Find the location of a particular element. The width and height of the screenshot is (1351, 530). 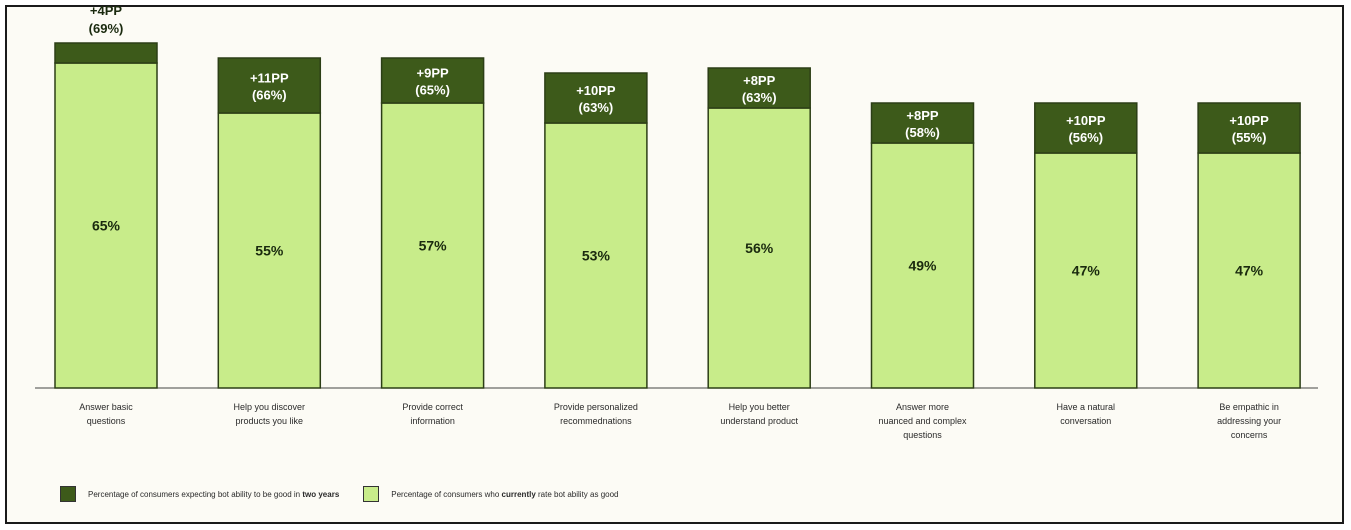

category-label-4-0: Help you better is located at coordinates (759, 407).